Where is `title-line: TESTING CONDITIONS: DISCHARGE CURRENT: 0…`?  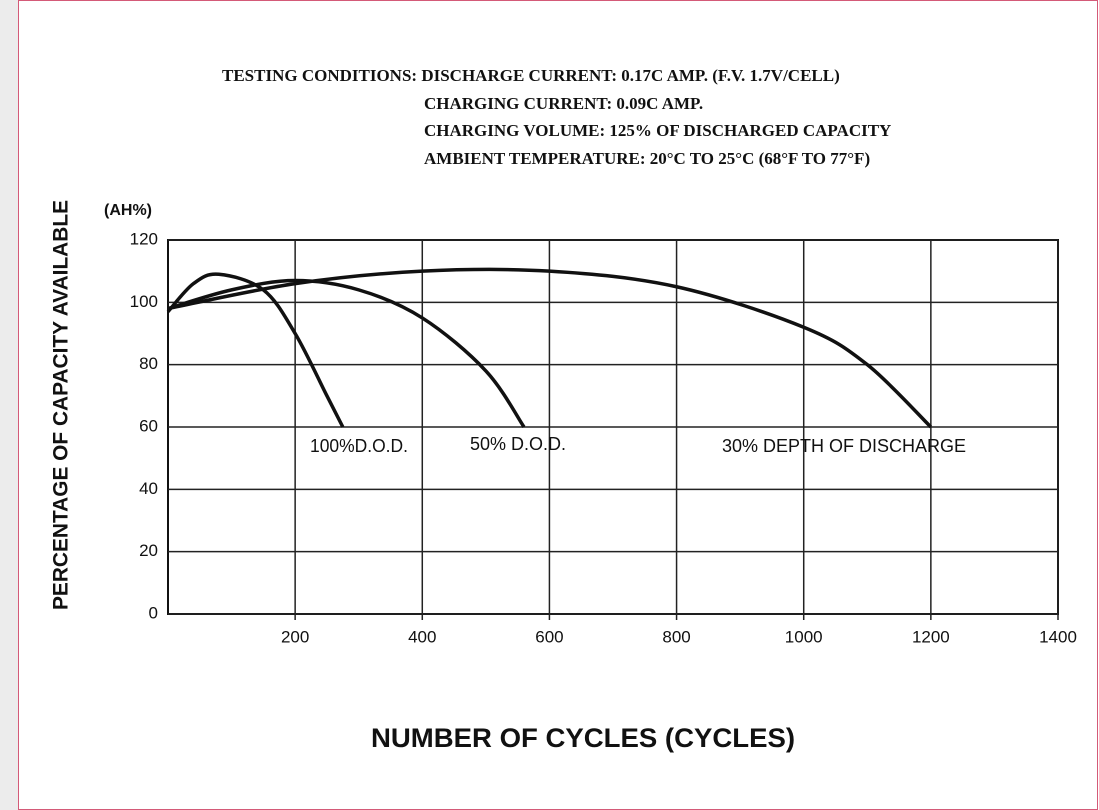 title-line: TESTING CONDITIONS: DISCHARGE CURRENT: 0… is located at coordinates (531, 75).